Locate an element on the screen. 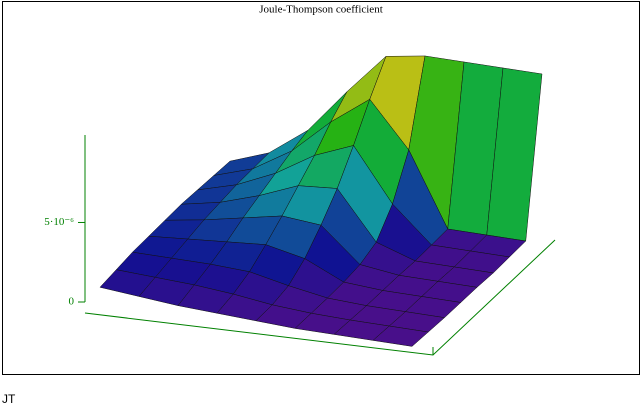 The height and width of the screenshot is (409, 643). surface-patch is located at coordinates (400, 336).